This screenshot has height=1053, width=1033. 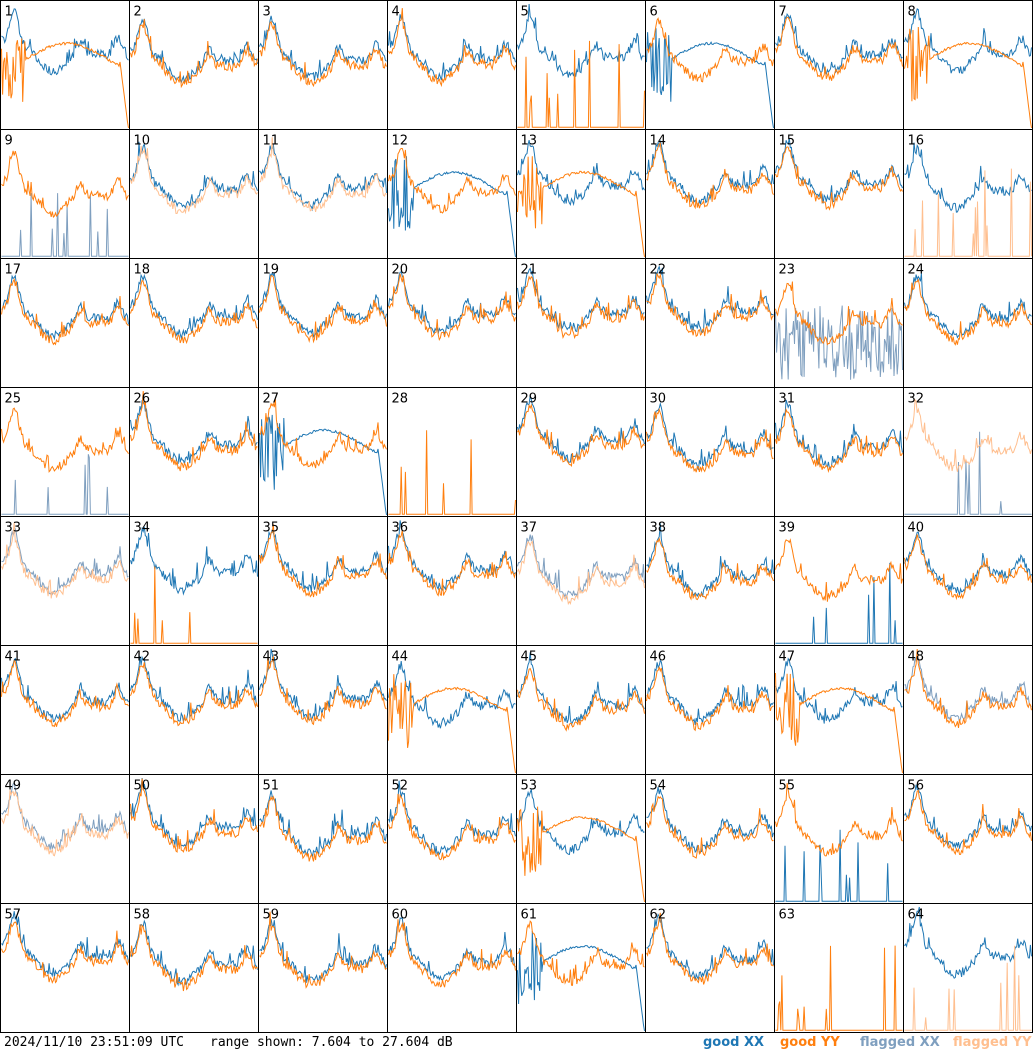 I want to click on timestamp-label: 2024/11/10 23:51:09 UTC, so click(x=94, y=1042).